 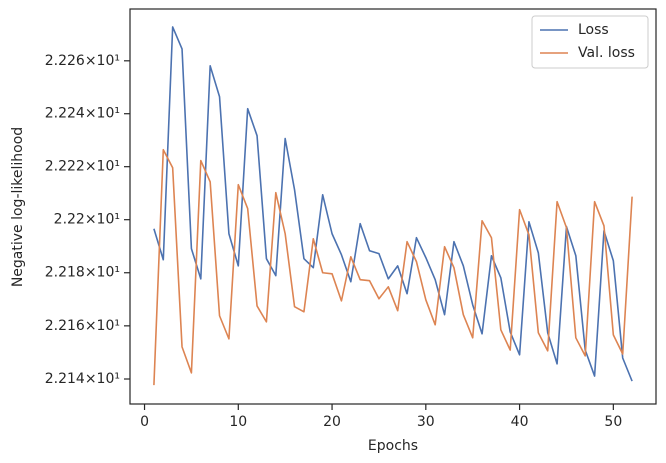 I want to click on y-axis-label: Negative log-likelihood, so click(x=18, y=207).